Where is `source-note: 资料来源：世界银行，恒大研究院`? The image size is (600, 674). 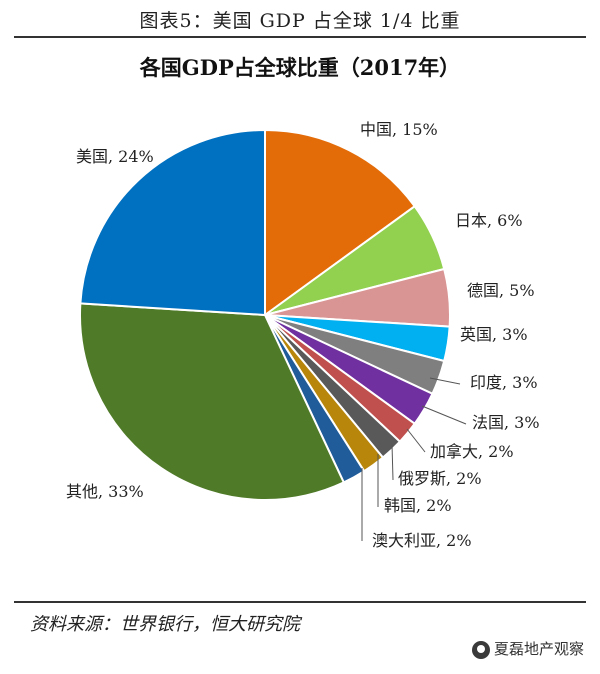 source-note: 资料来源：世界银行，恒大研究院 is located at coordinates (165, 624).